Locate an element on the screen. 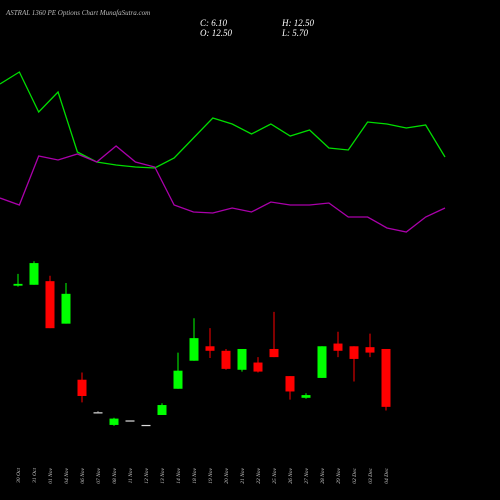  x-tick-label: 13 Nov is located at coordinates (163, 475).